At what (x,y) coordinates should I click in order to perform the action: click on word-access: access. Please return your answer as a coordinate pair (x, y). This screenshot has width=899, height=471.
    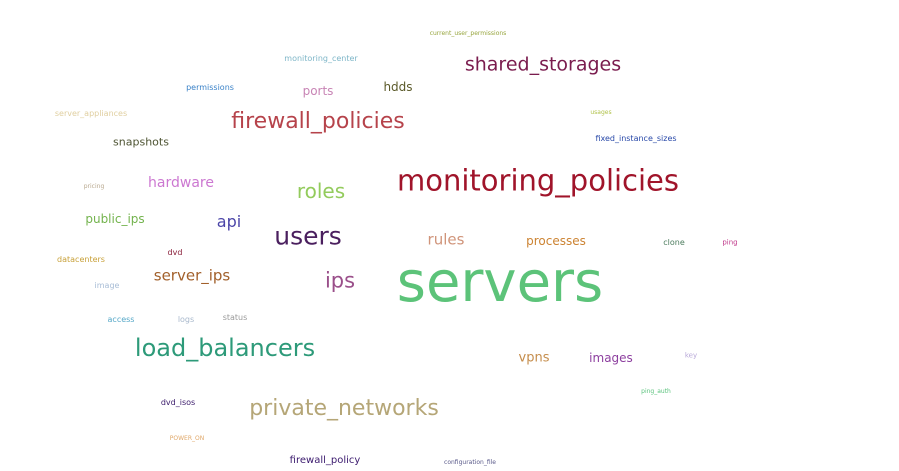
    Looking at the image, I should click on (121, 319).